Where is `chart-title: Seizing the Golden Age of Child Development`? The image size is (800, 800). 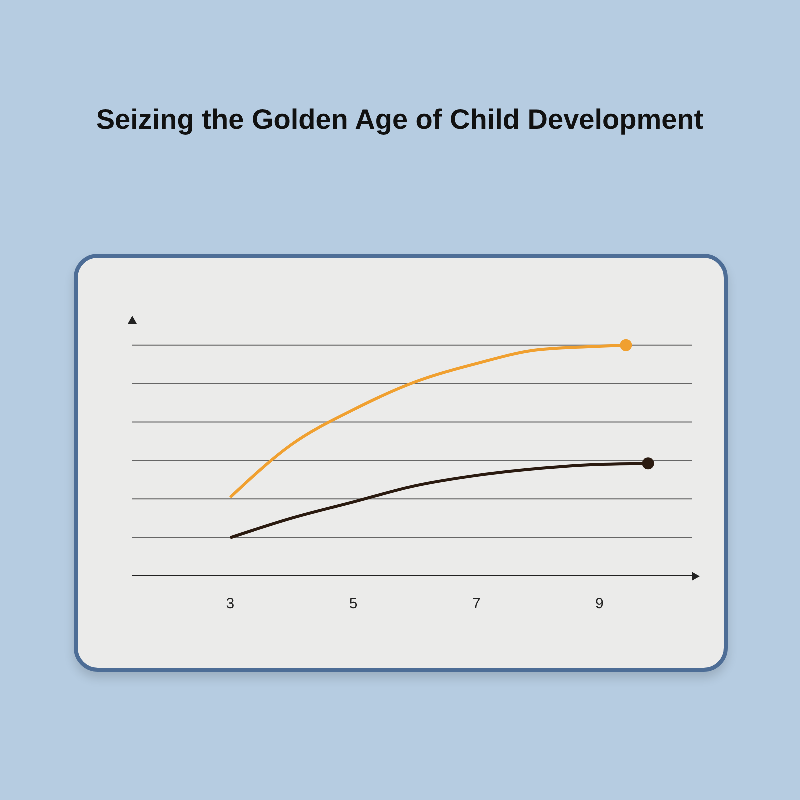 chart-title: Seizing the Golden Age of Child Development is located at coordinates (400, 120).